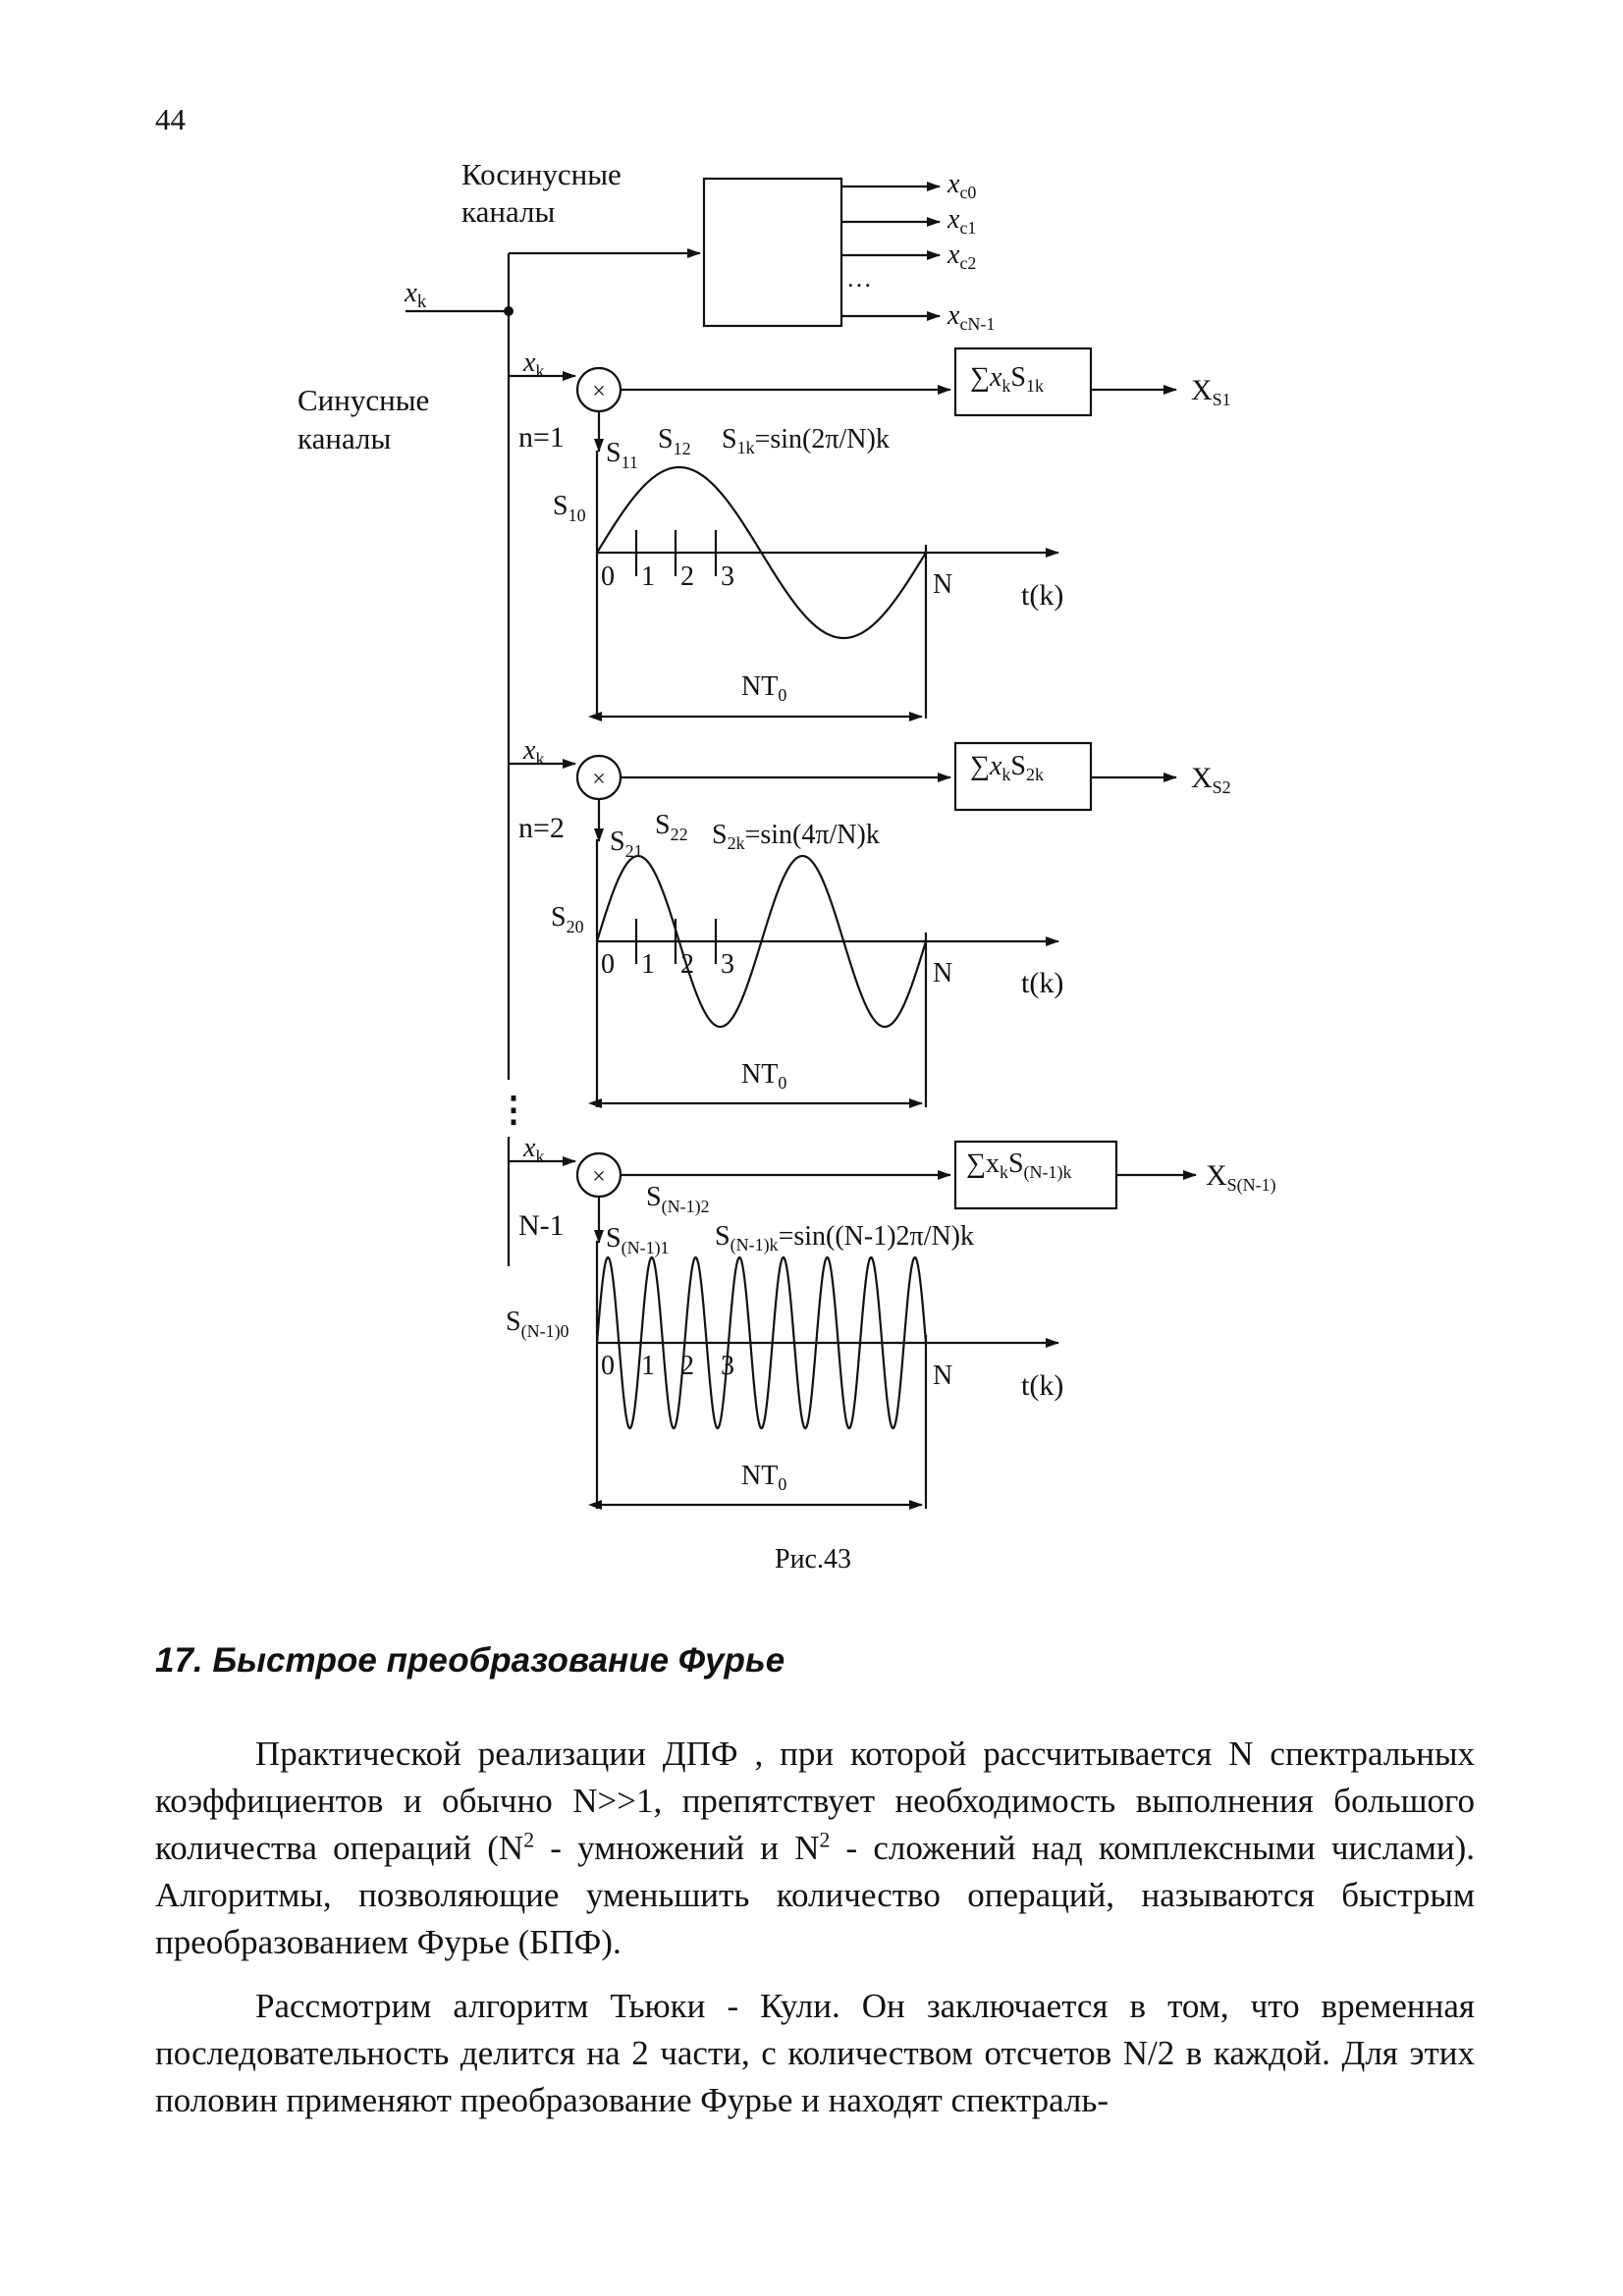  What do you see at coordinates (1211, 391) in the screenshot?
I see `ch1-output-label: XS1` at bounding box center [1211, 391].